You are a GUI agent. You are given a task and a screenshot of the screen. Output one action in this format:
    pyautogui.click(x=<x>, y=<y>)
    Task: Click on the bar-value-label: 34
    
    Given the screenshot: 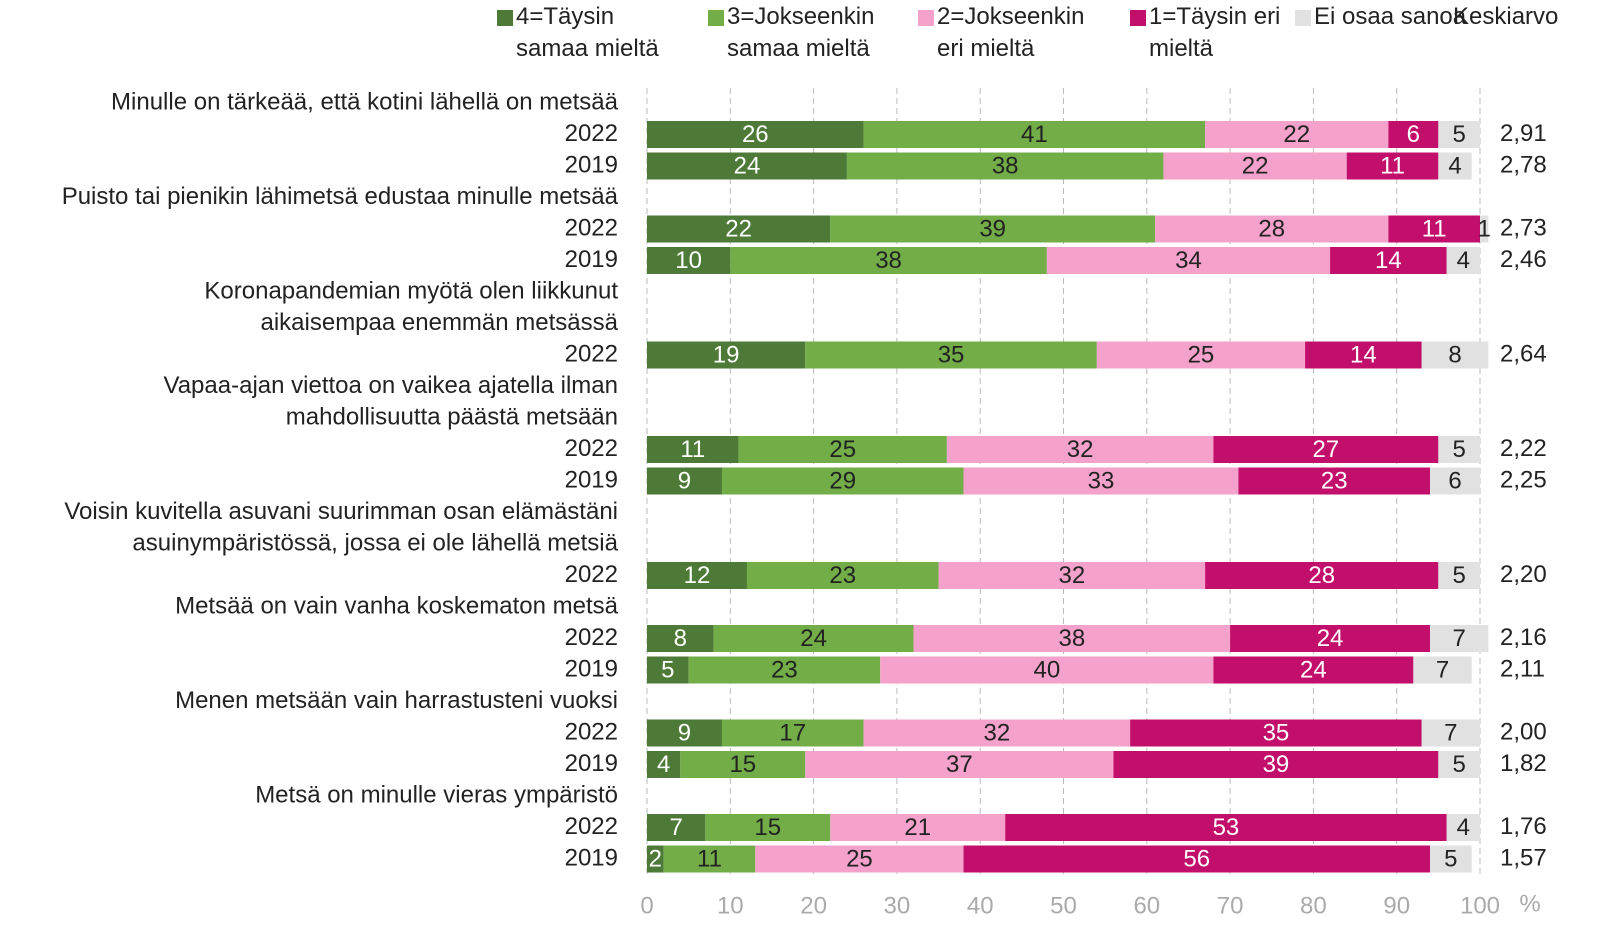 What is the action you would take?
    pyautogui.click(x=1188, y=260)
    